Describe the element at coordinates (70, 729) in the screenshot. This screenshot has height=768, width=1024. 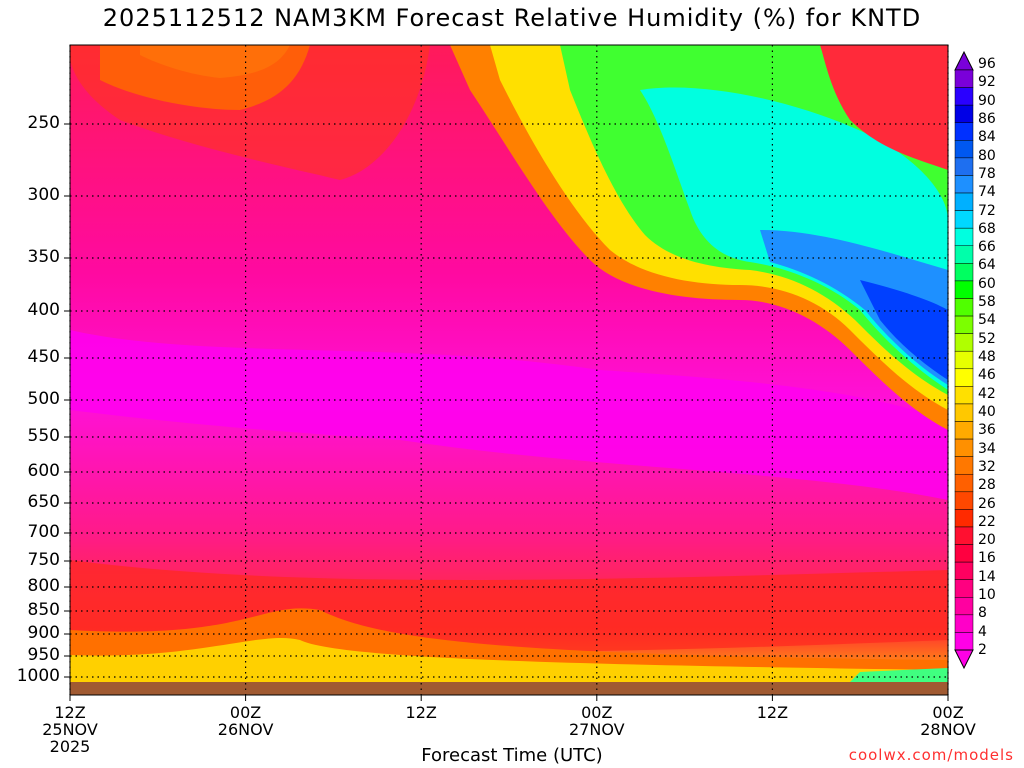
I see `x-tick-label: 25NOV` at that location.